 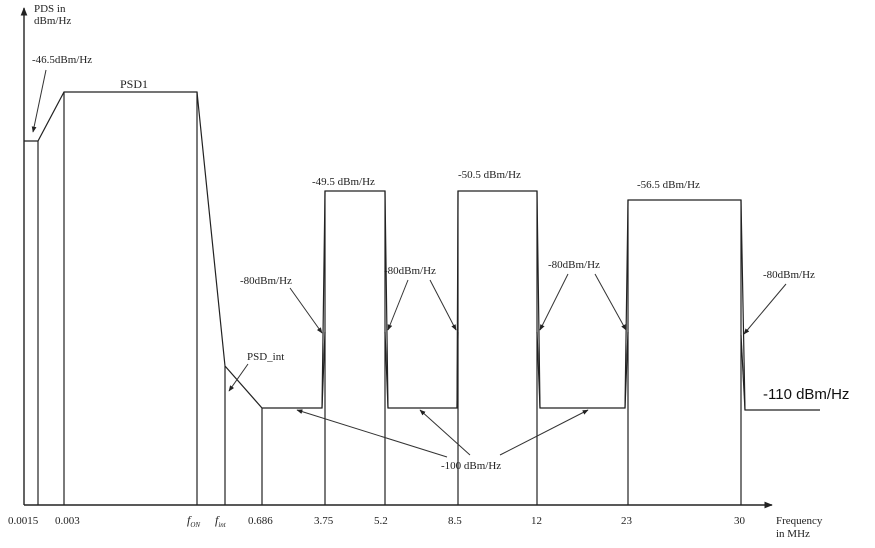 I want to click on leader-edge-3b, so click(x=610, y=302).